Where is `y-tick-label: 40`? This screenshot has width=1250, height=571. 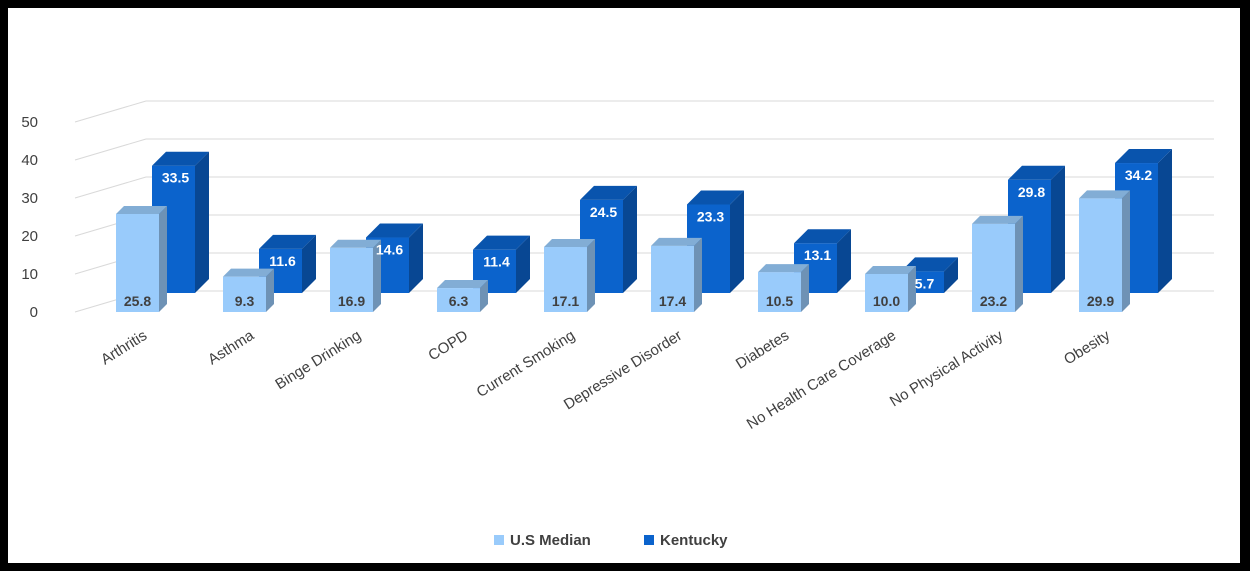
y-tick-label: 40 is located at coordinates (29, 160).